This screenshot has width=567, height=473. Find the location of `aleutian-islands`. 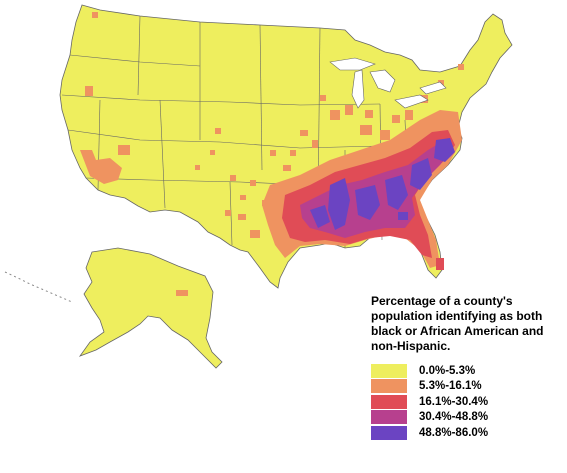

aleutian-islands is located at coordinates (38, 287).